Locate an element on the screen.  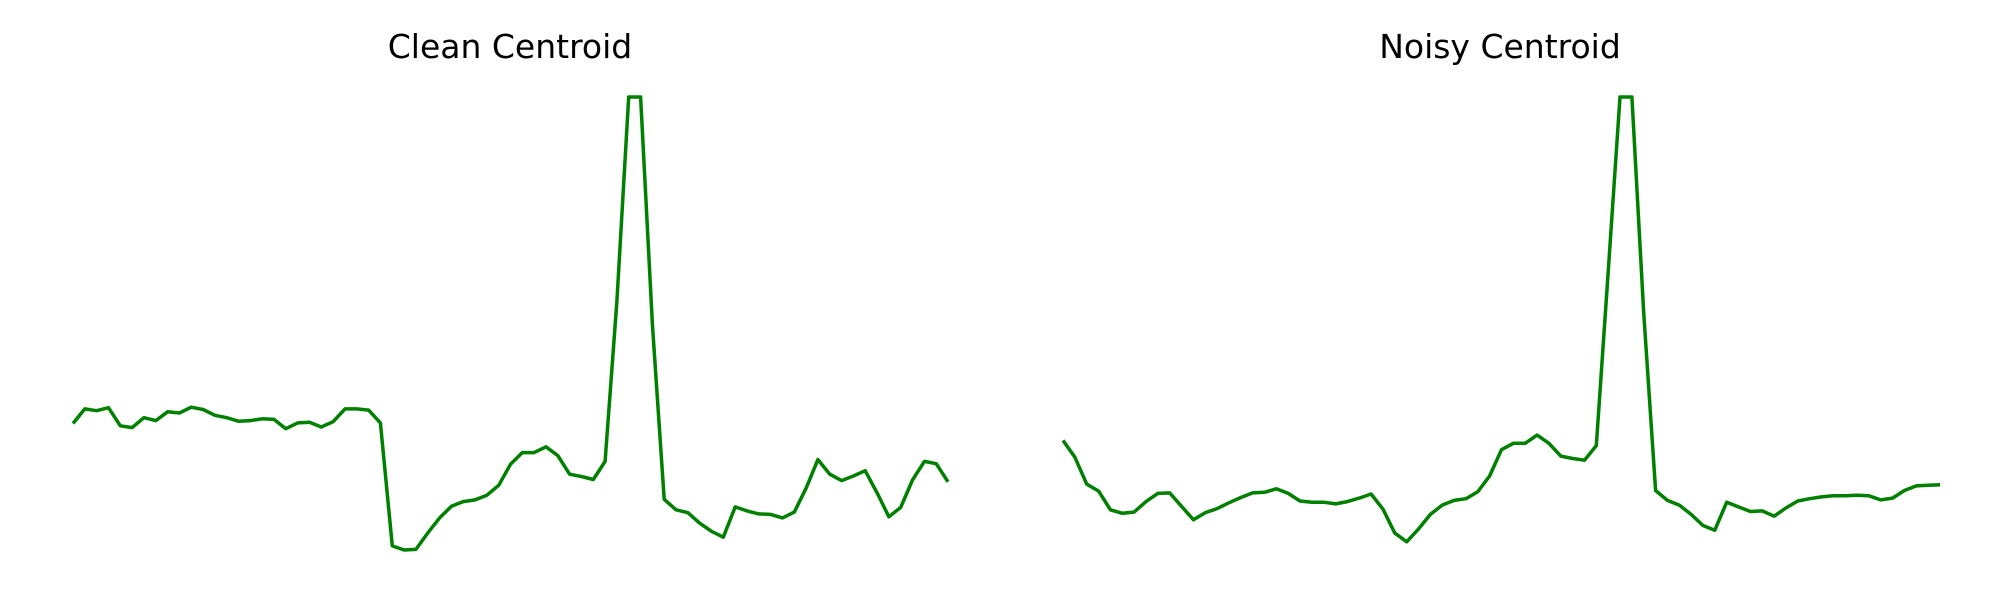
title-noisy: Noisy Centroid is located at coordinates (1500, 46).